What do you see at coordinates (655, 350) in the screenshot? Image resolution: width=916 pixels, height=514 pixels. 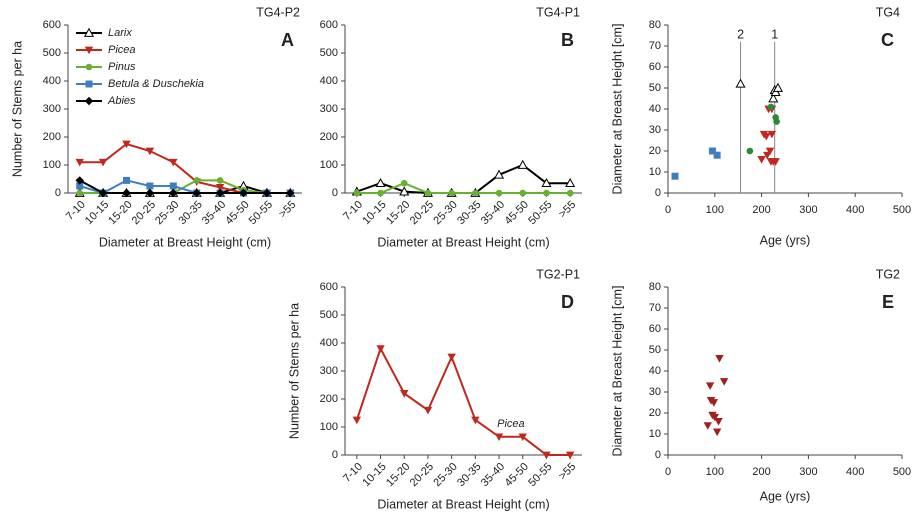 I see `y-tick-label: 50` at bounding box center [655, 350].